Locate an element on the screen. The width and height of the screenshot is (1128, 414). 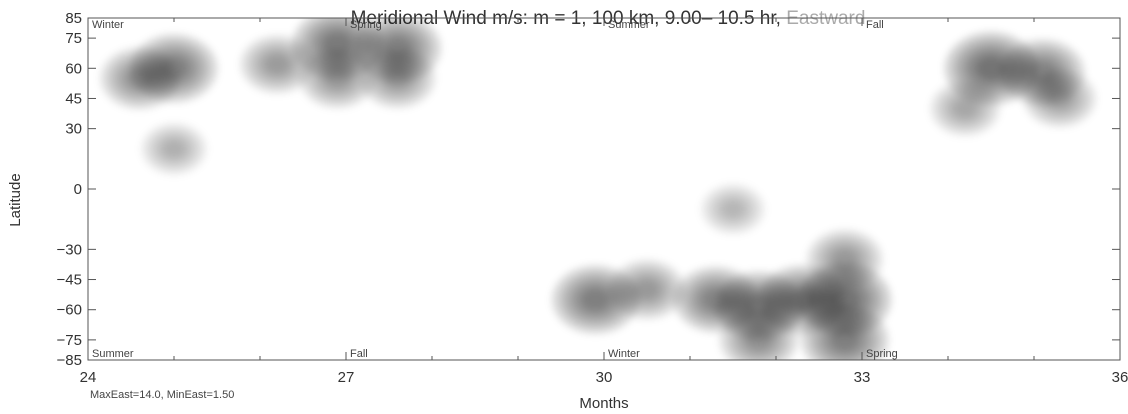
y-tick-label: −60 is located at coordinates (69, 310).